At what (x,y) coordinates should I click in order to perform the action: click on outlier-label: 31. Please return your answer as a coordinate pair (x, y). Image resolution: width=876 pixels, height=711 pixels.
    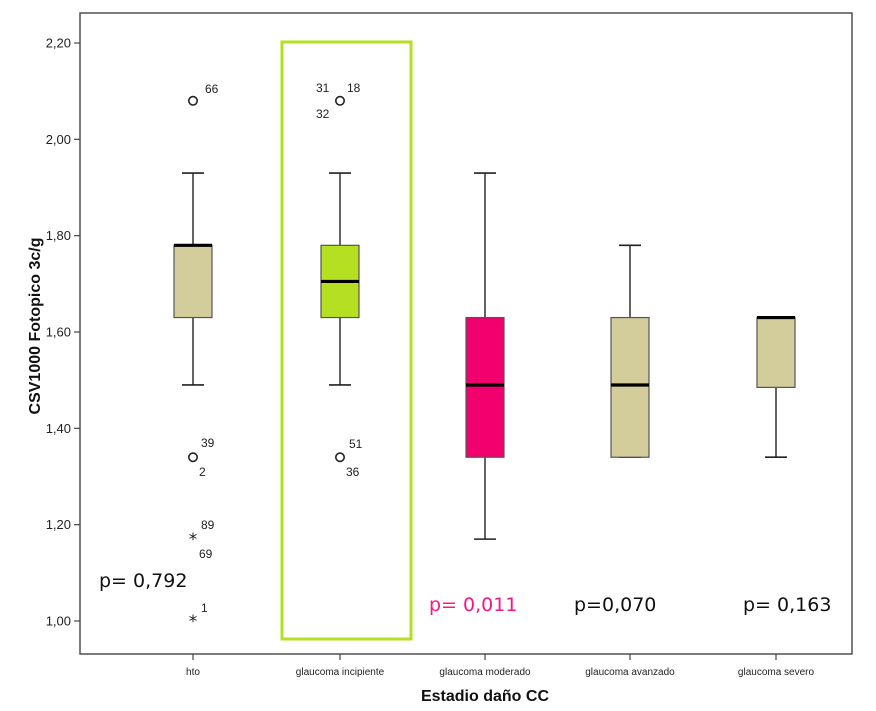
    Looking at the image, I should click on (323, 88).